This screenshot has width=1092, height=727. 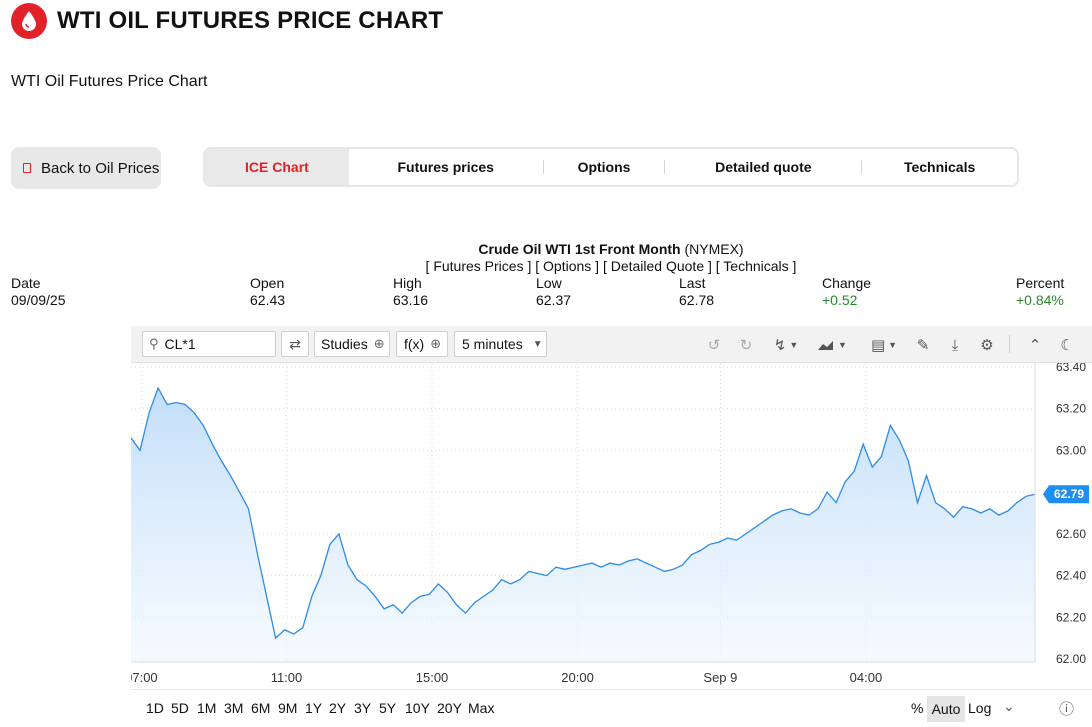 What do you see at coordinates (554, 300) in the screenshot?
I see `quote-value: 62.37` at bounding box center [554, 300].